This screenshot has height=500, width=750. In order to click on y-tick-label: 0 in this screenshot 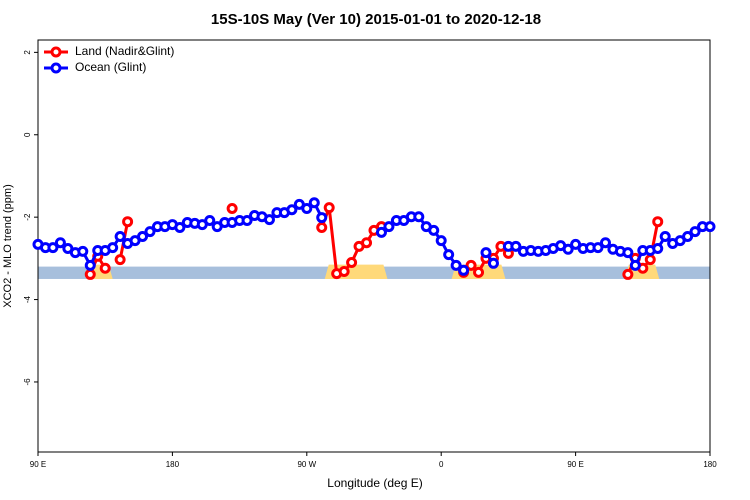, I will do `click(27, 134)`.